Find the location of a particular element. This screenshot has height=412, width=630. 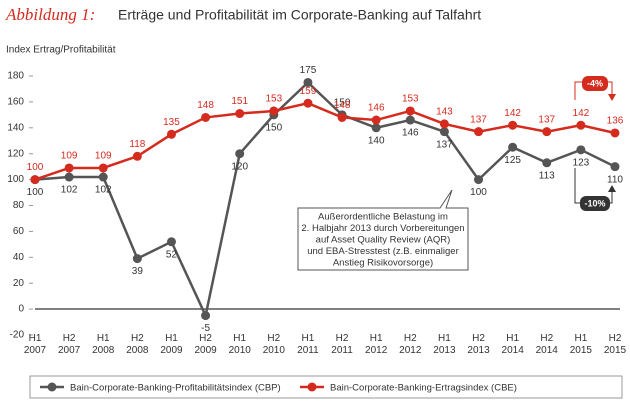

legend-box is located at coordinates (326, 387).